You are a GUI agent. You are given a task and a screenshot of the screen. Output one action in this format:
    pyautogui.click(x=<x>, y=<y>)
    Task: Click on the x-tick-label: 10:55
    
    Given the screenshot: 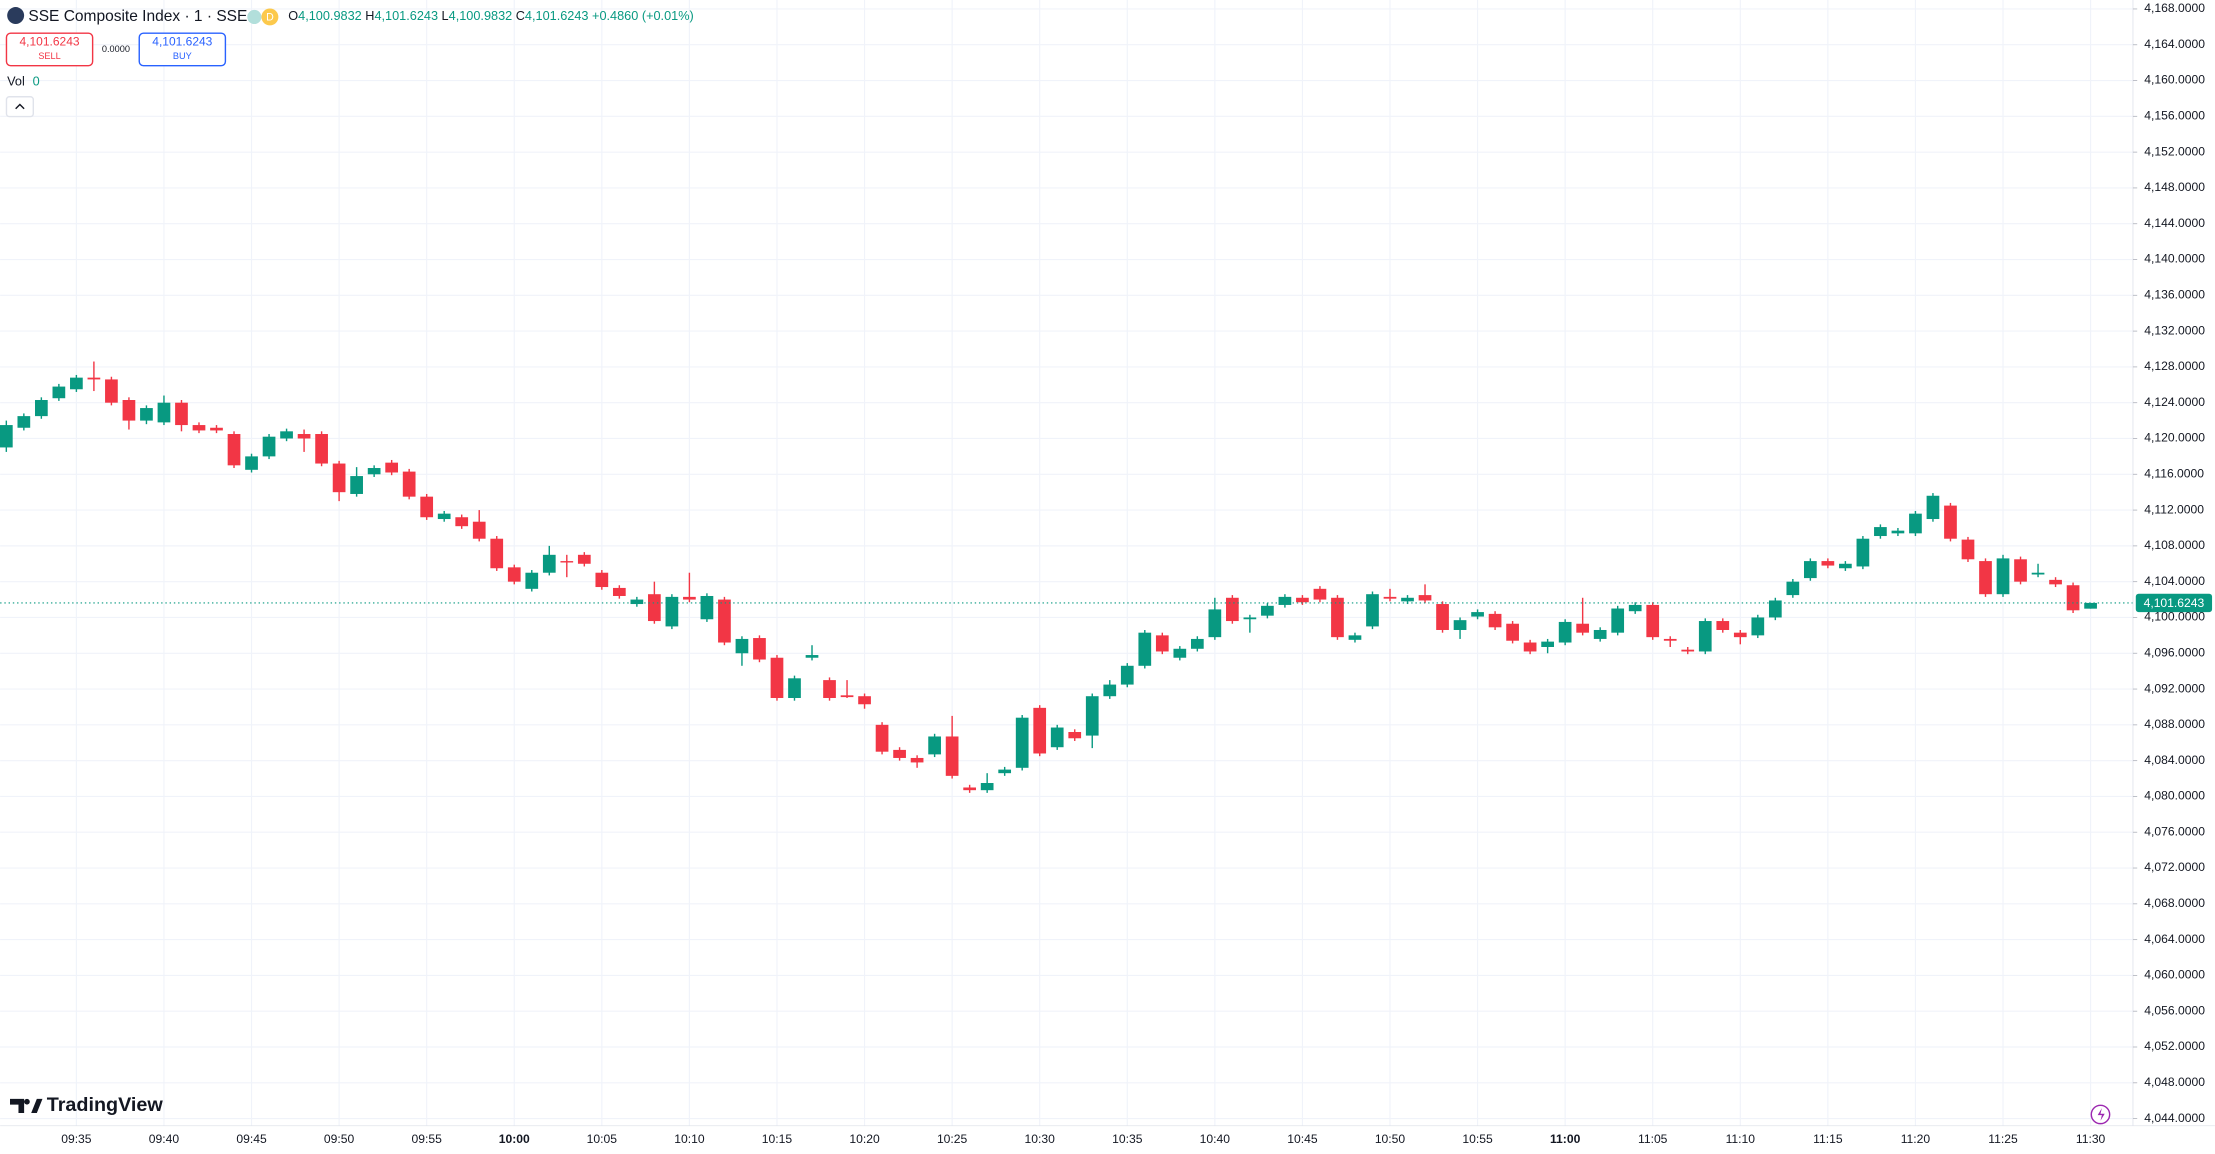 What is the action you would take?
    pyautogui.click(x=1477, y=1139)
    